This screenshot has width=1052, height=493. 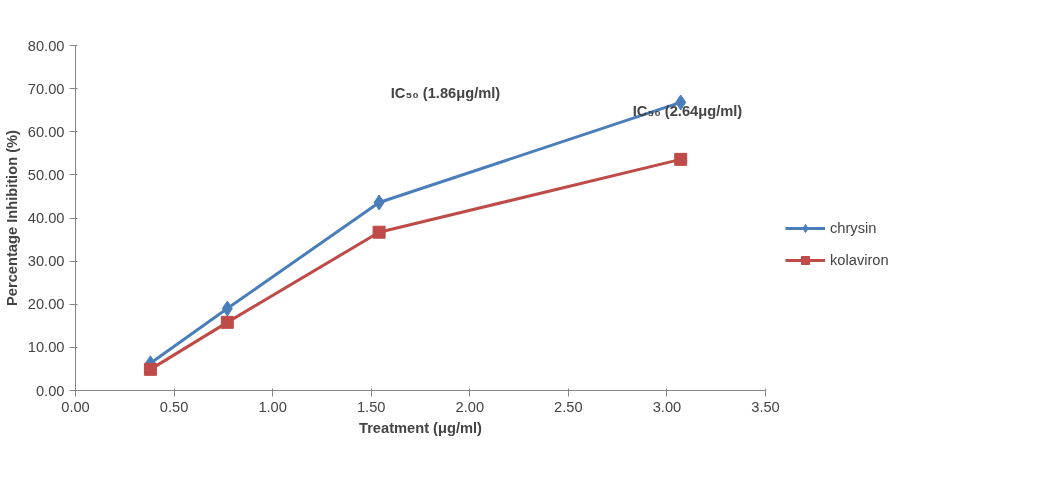 What do you see at coordinates (46, 304) in the screenshot?
I see `y-tick-label: 20.00` at bounding box center [46, 304].